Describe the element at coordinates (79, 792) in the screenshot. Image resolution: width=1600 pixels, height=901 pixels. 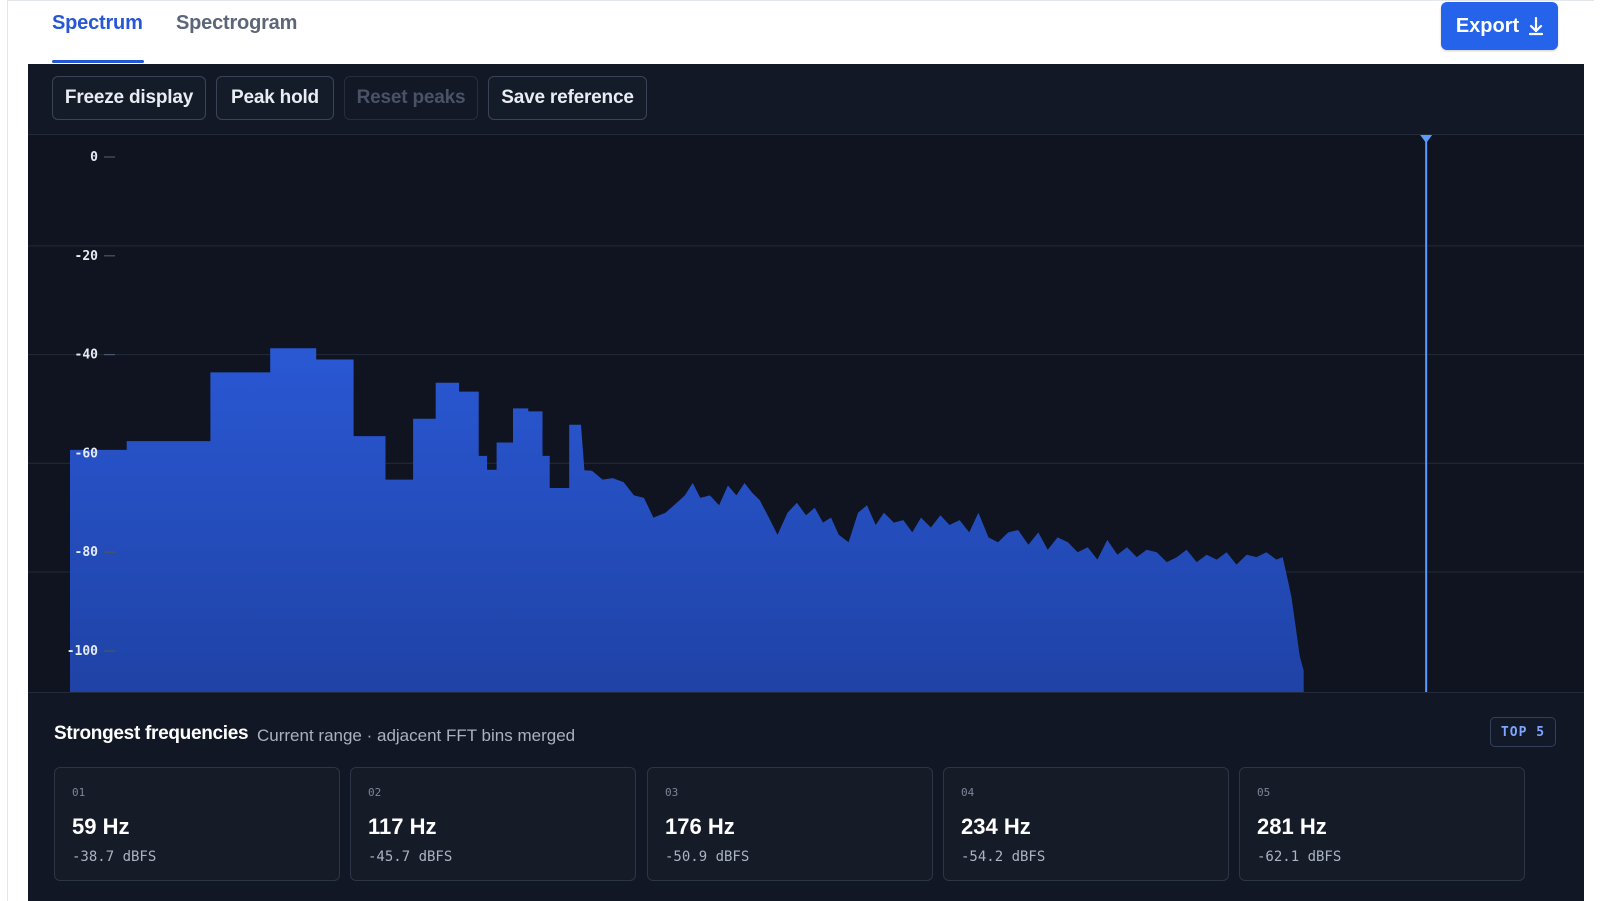
I see `peak-index: 01` at that location.